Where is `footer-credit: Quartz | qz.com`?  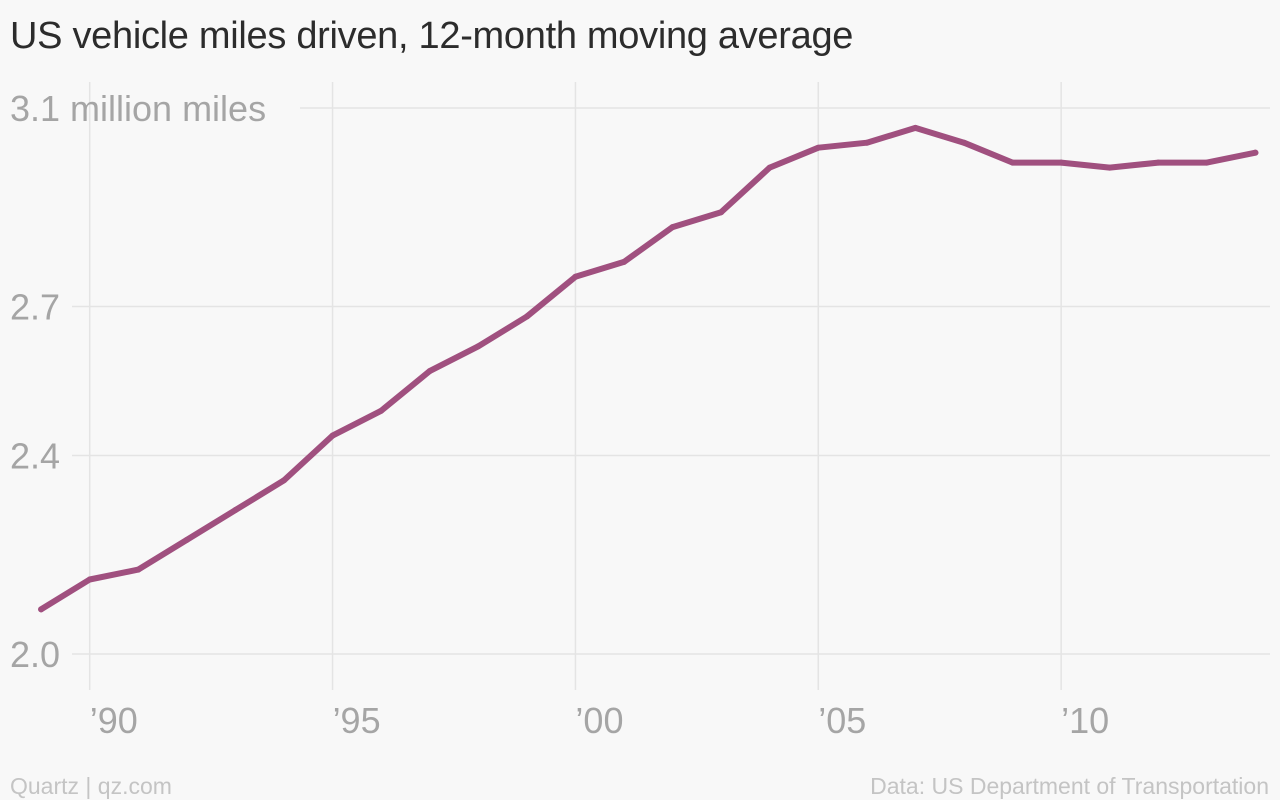
footer-credit: Quartz | qz.com is located at coordinates (91, 786).